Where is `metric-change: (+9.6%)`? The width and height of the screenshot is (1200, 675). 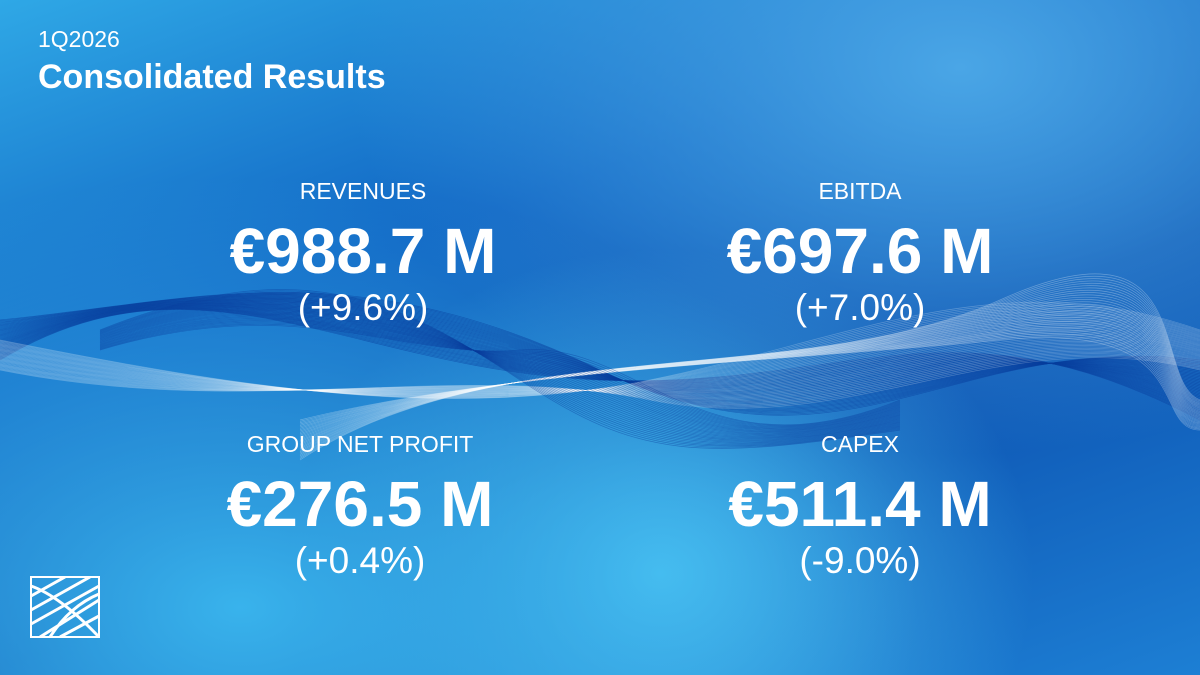
metric-change: (+9.6%) is located at coordinates (363, 307).